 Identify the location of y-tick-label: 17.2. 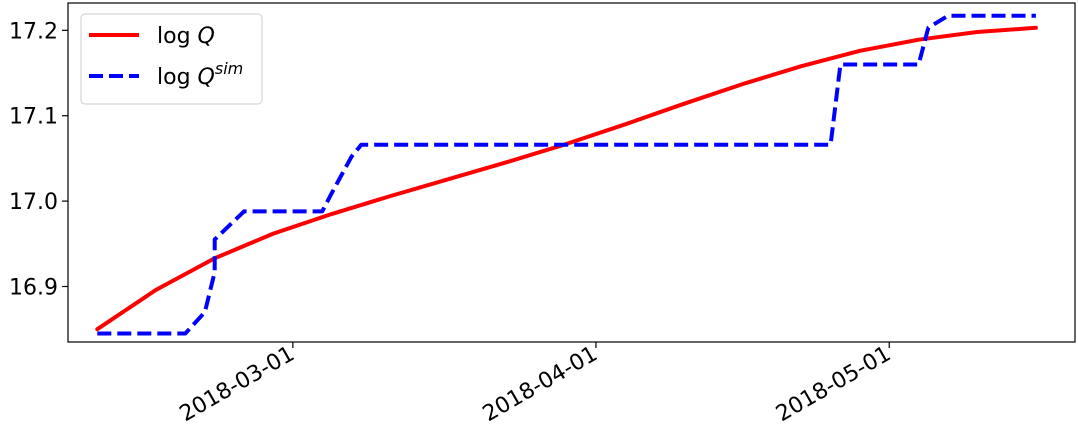
(33, 31).